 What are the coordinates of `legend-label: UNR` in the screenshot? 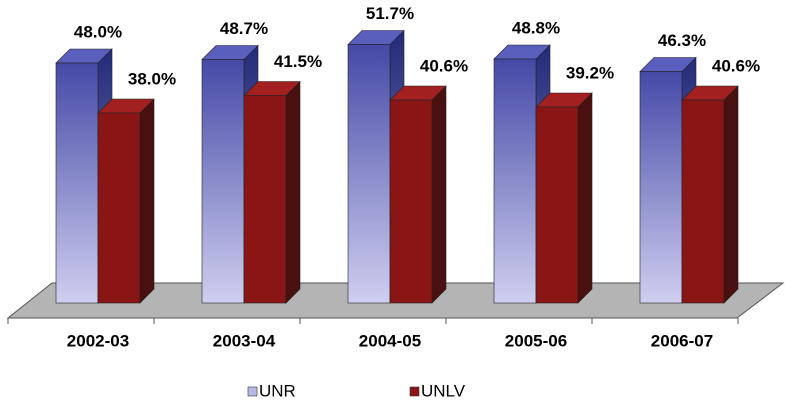 It's located at (277, 390).